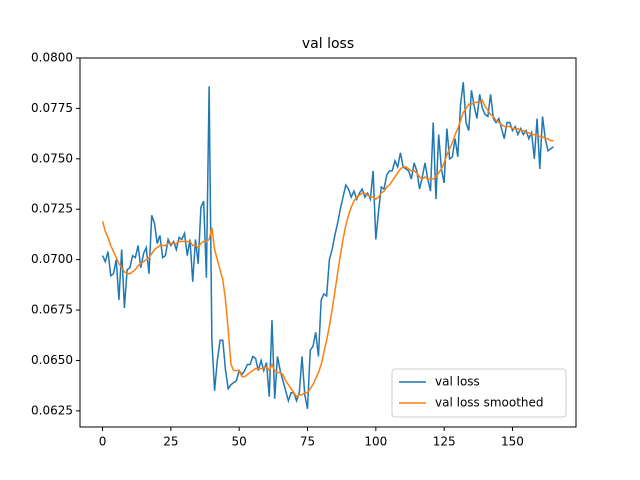  I want to click on x-tick-label: 0, so click(103, 442).